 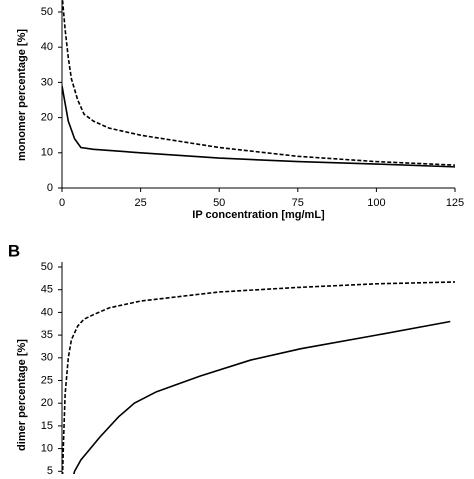 What do you see at coordinates (376, 203) in the screenshot?
I see `x-tick-label: 100` at bounding box center [376, 203].